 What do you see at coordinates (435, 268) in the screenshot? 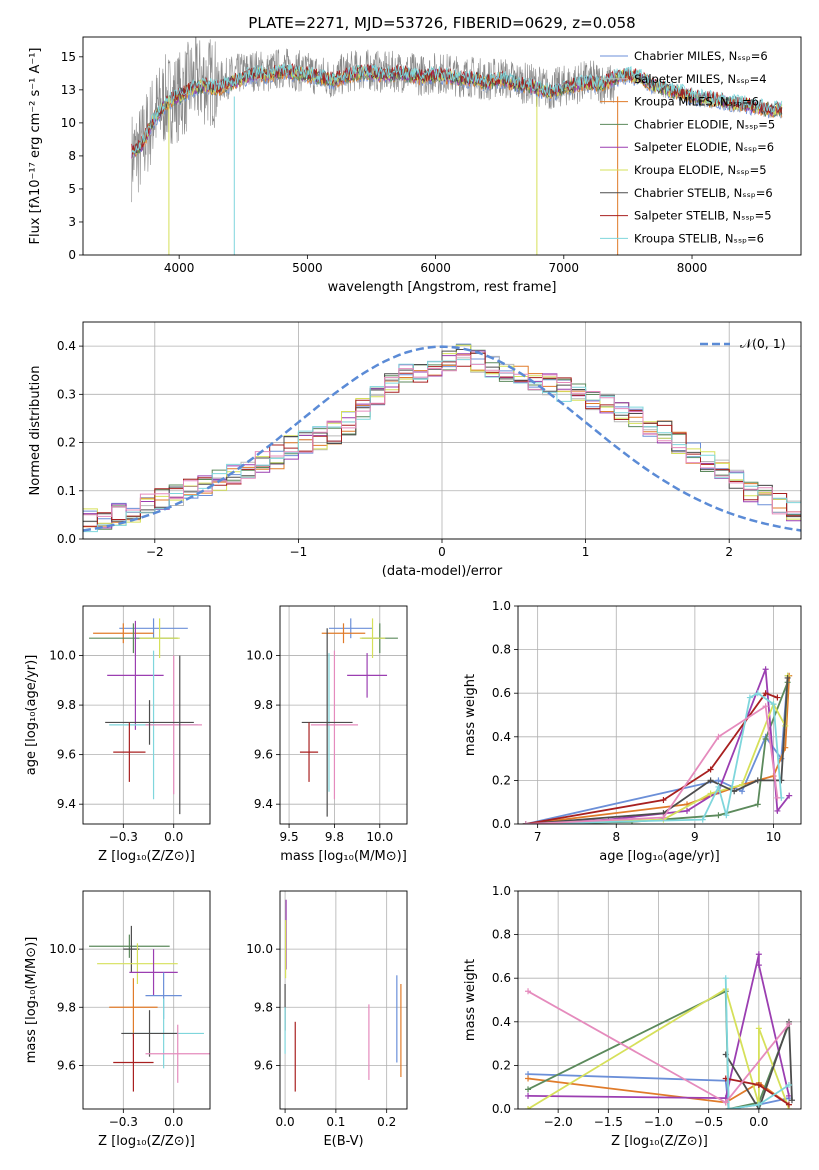
I see `x-tick-label: 6000` at bounding box center [435, 268].